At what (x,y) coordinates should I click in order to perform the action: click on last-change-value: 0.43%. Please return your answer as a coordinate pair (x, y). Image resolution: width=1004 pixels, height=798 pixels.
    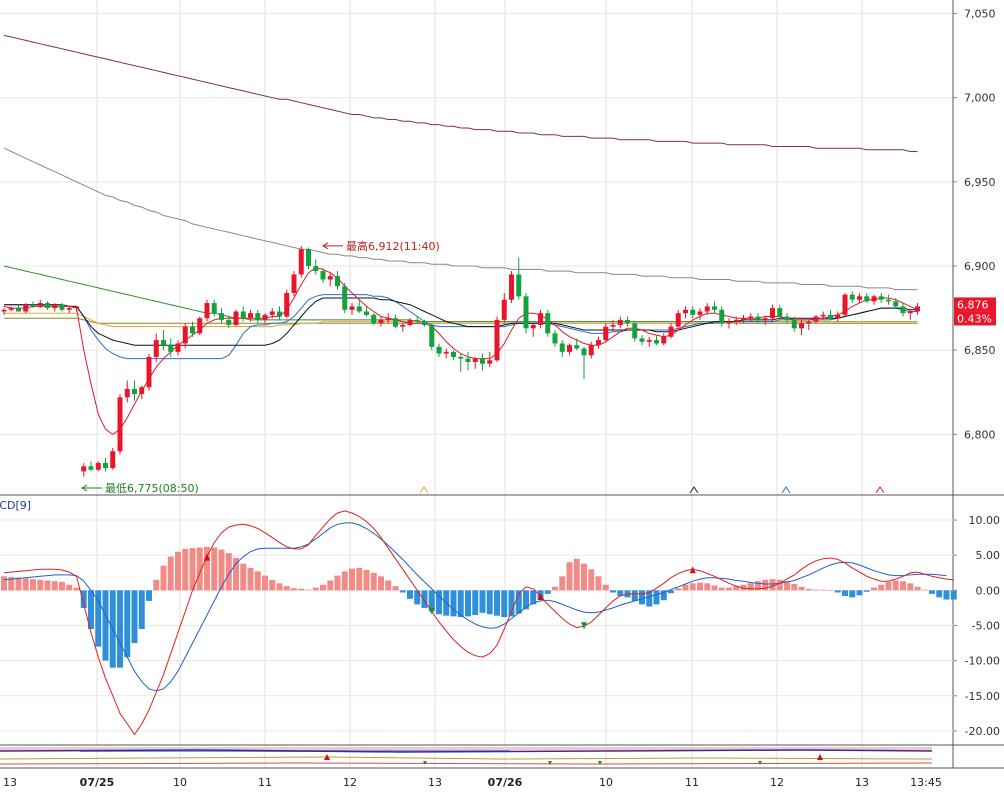
    Looking at the image, I should click on (974, 318).